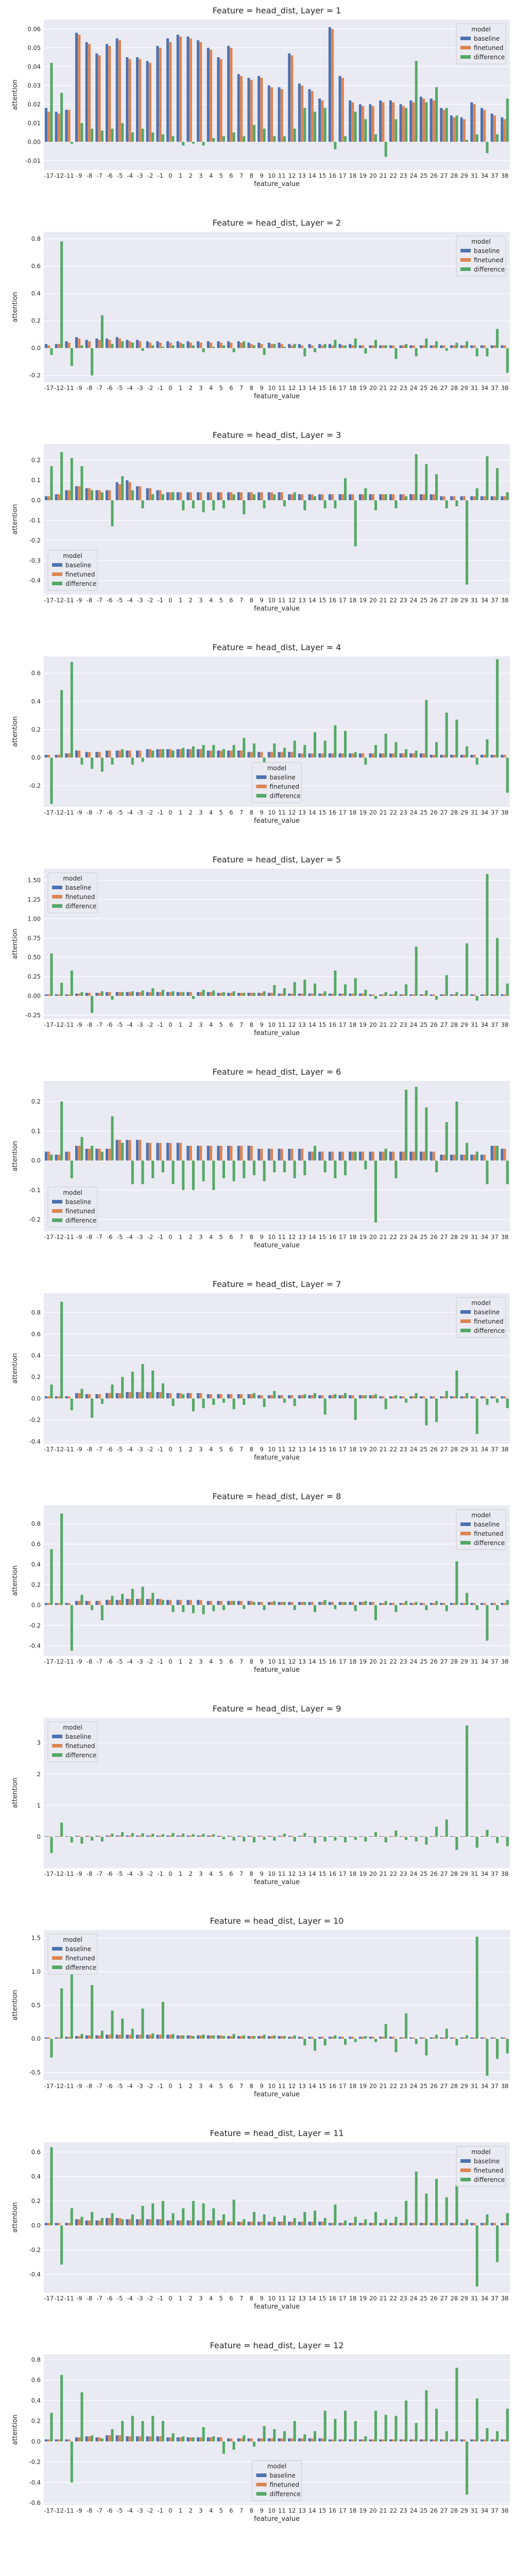  What do you see at coordinates (61, 1350) in the screenshot?
I see `bar-difference--12` at bounding box center [61, 1350].